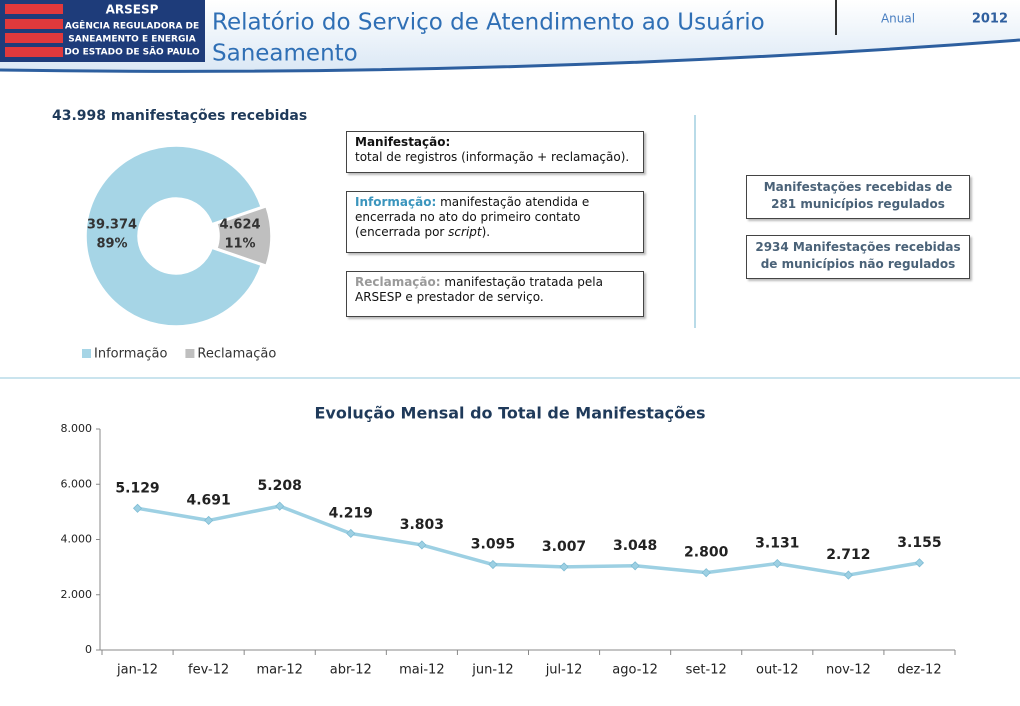  Describe the element at coordinates (510, 55) in the screenshot. I see `header-curve` at that location.